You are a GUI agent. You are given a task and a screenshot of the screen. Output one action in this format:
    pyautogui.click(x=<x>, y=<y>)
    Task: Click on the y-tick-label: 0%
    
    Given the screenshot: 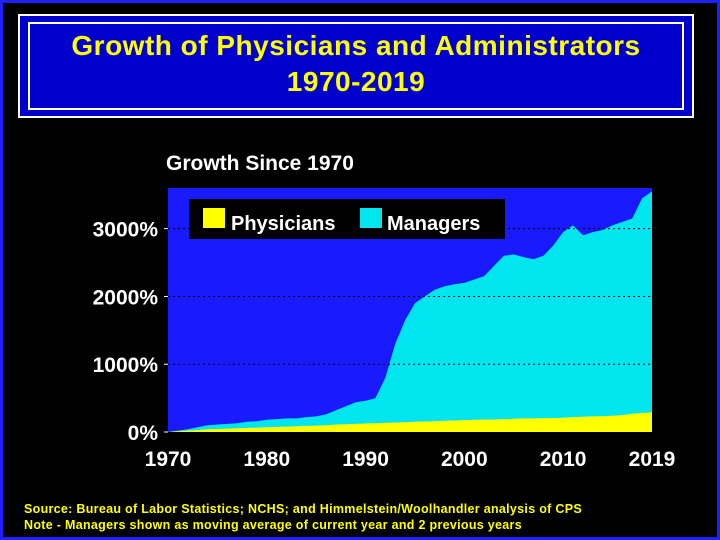 What is the action you would take?
    pyautogui.click(x=143, y=433)
    